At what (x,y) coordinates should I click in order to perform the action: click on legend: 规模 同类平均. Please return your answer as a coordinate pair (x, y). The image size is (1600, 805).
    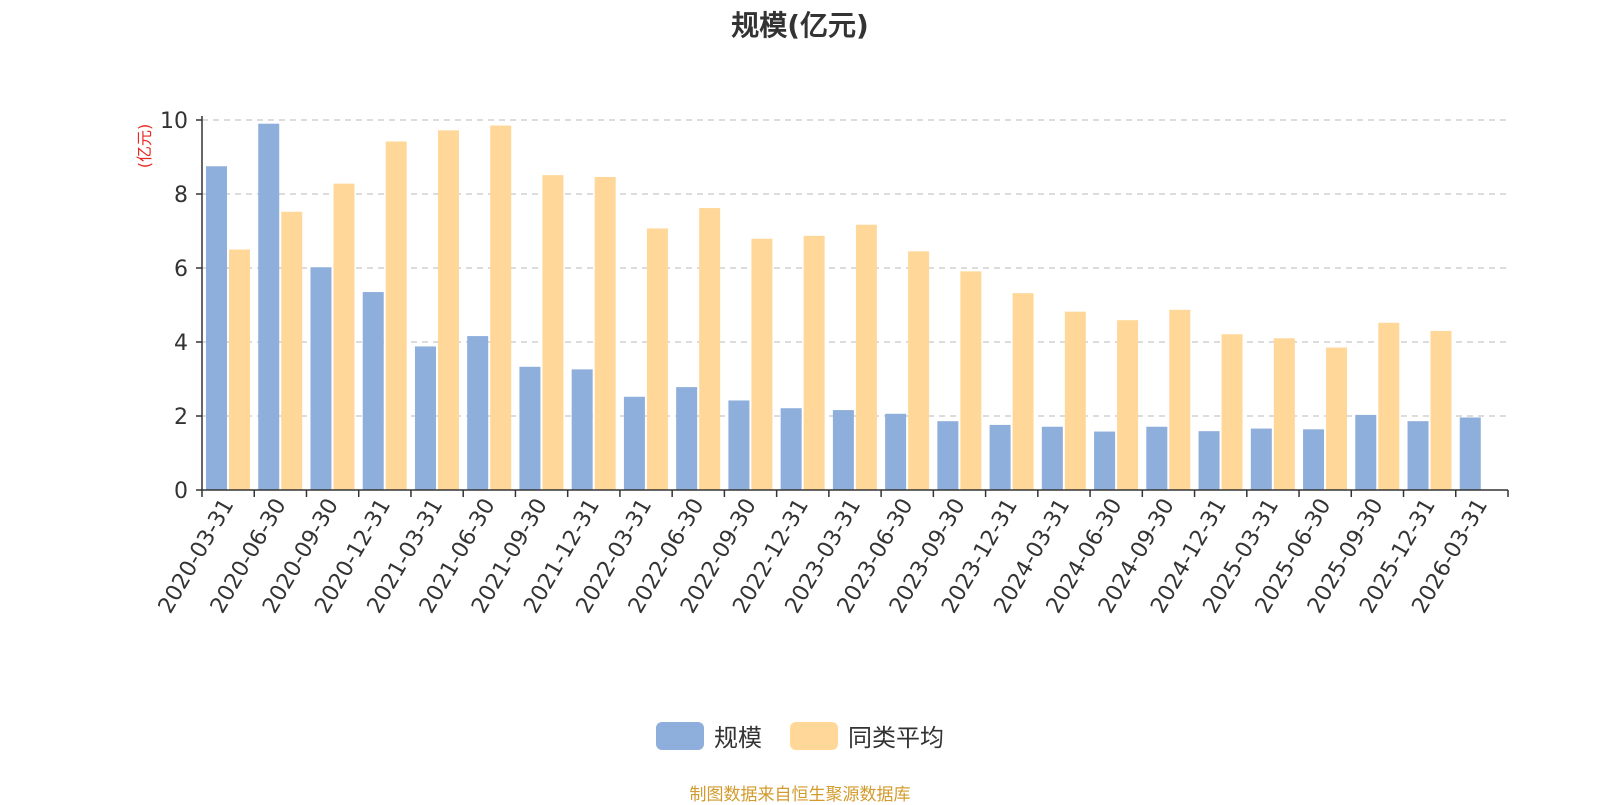
    Looking at the image, I should click on (800, 735).